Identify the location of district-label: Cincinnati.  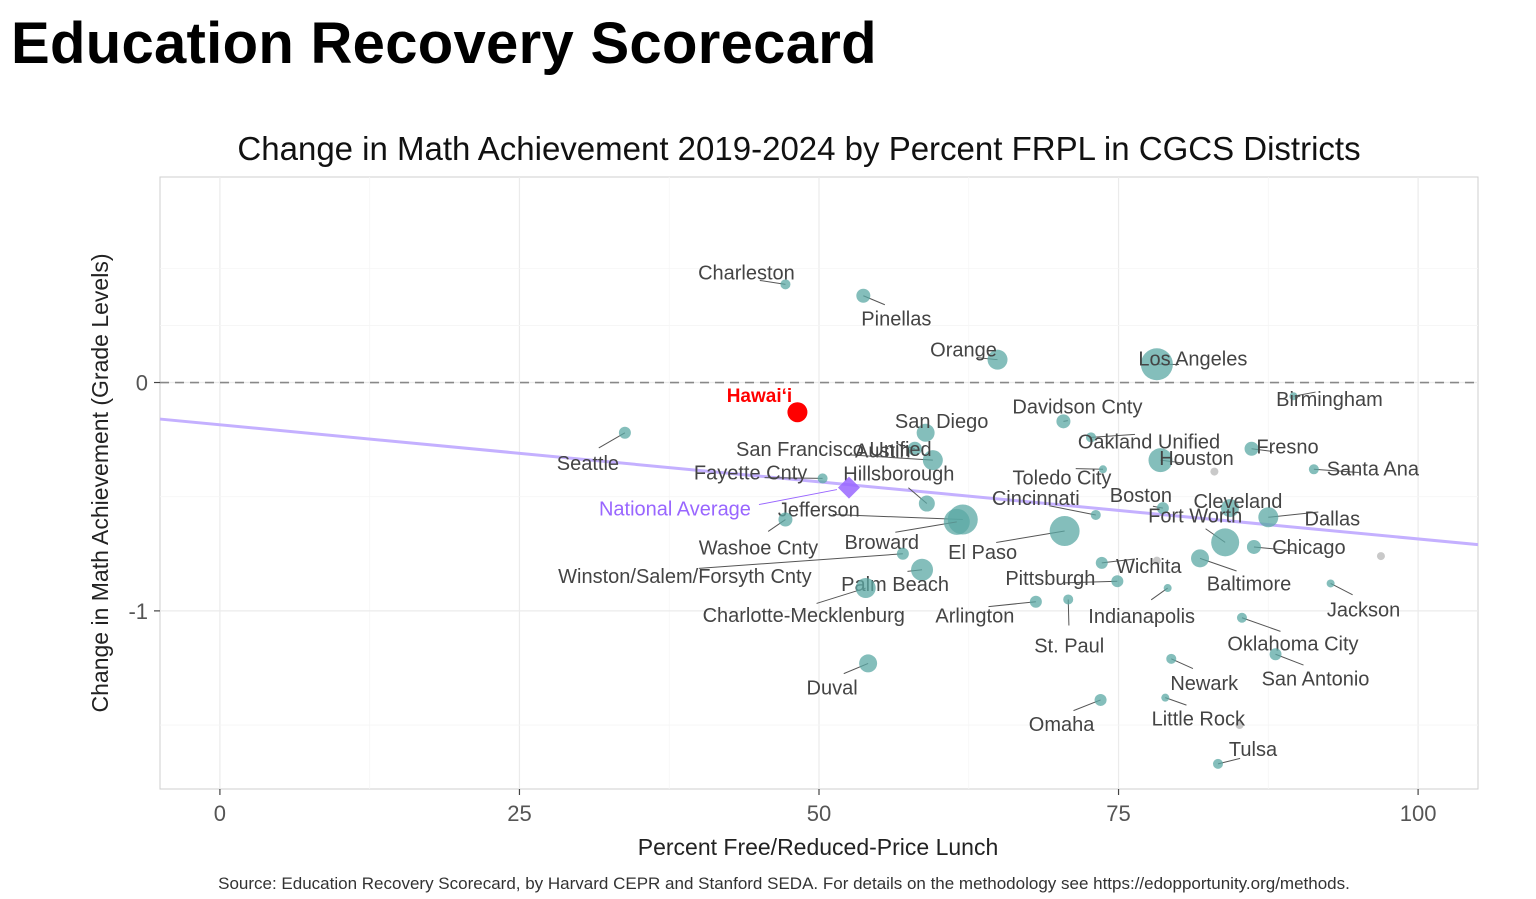
(1036, 499).